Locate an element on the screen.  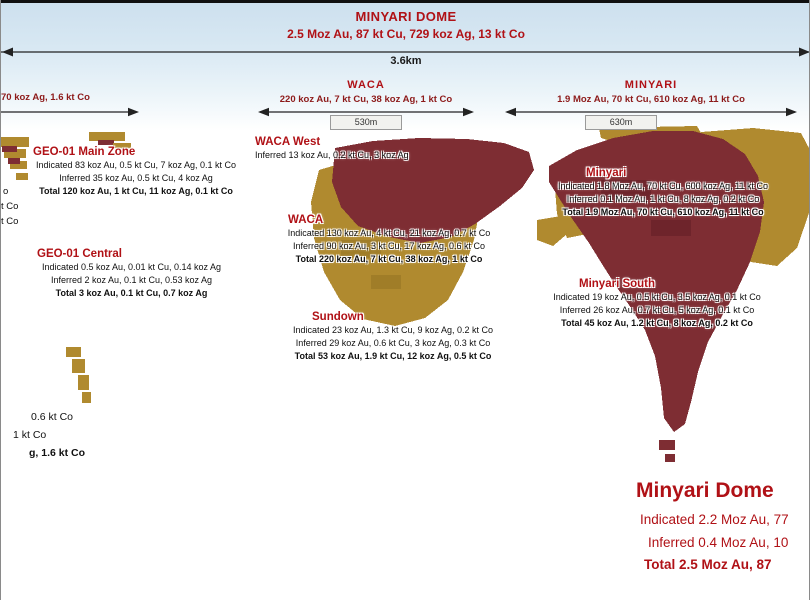
bottom-left-fragment-total: g, 1.6 kt Co is located at coordinates (57, 453).